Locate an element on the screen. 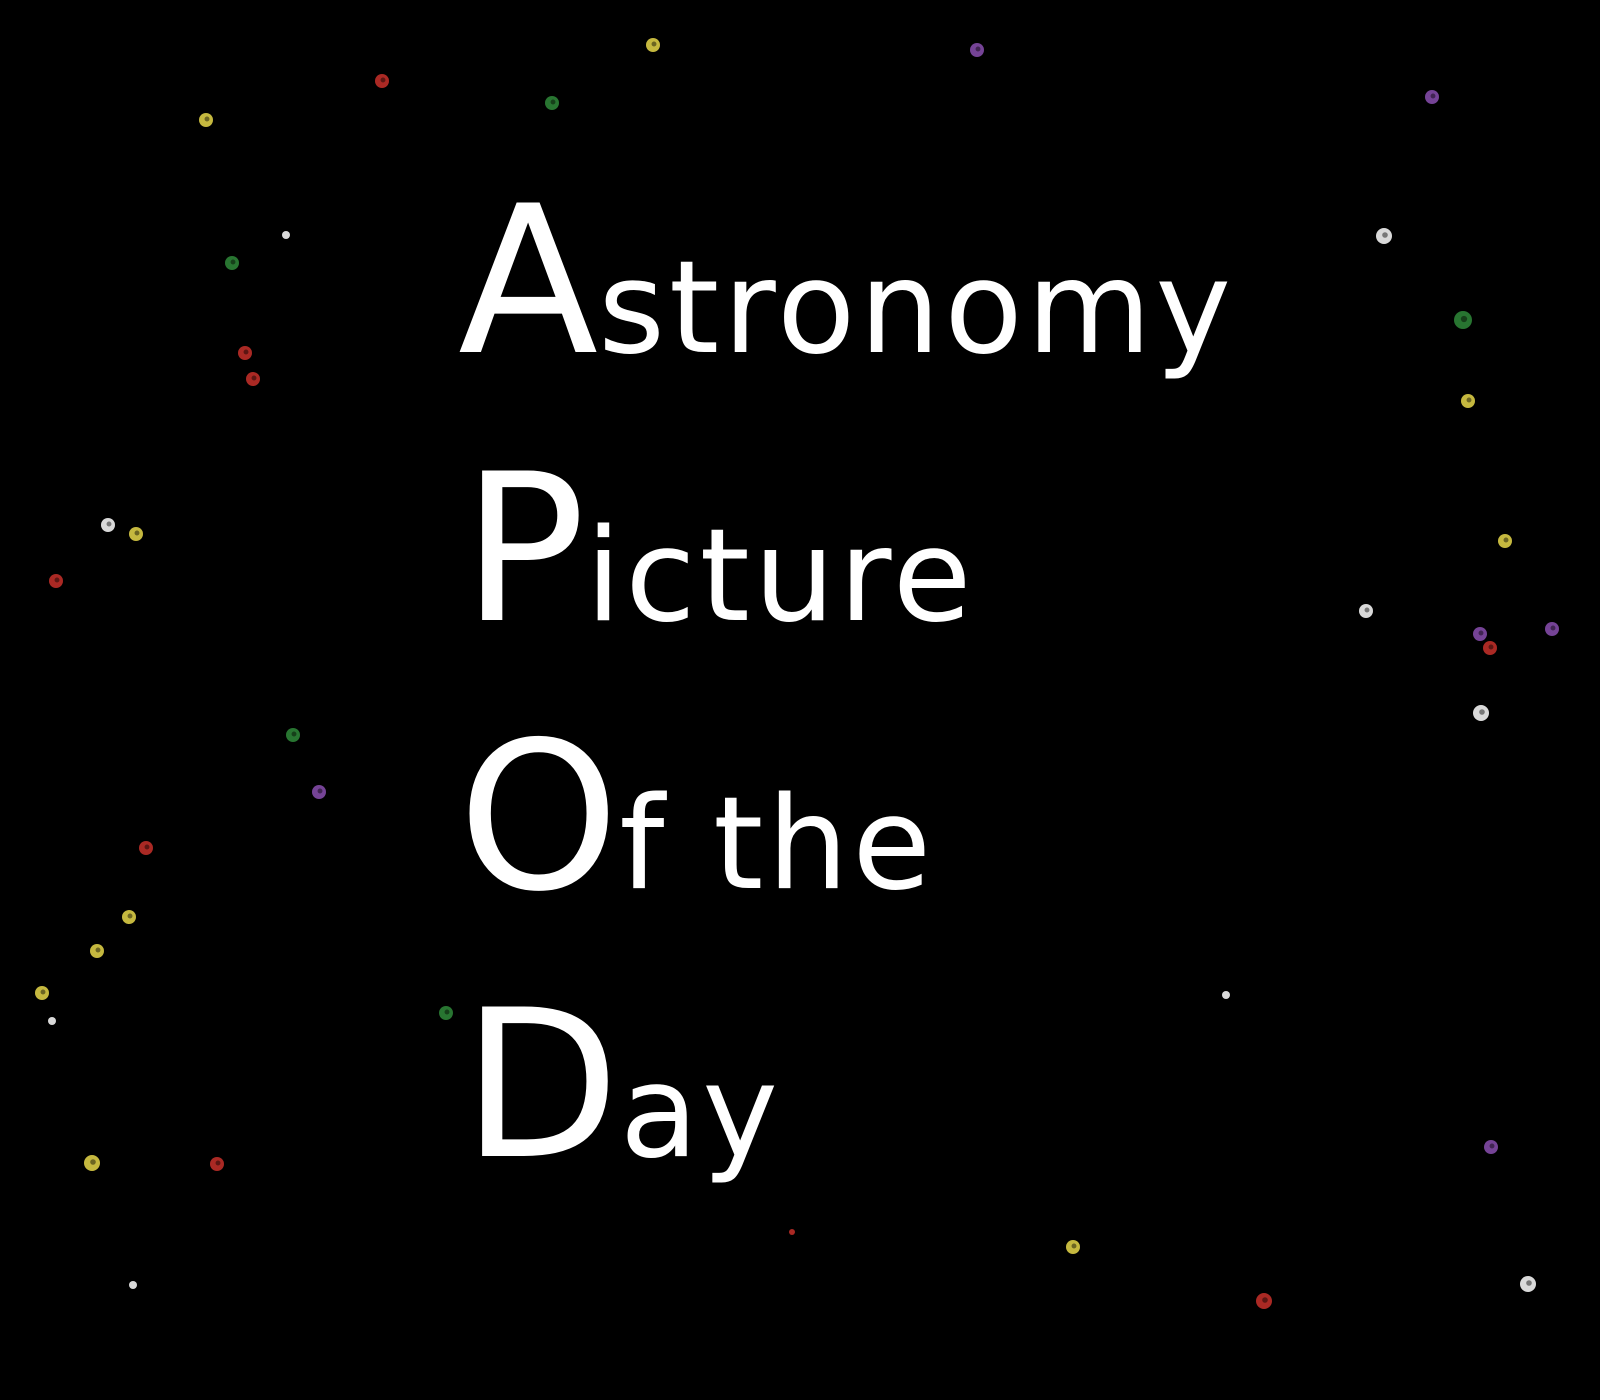 Image resolution: width=1600 pixels, height=1400 pixels. title-word-rest-astronomy: stronomy is located at coordinates (917, 308).